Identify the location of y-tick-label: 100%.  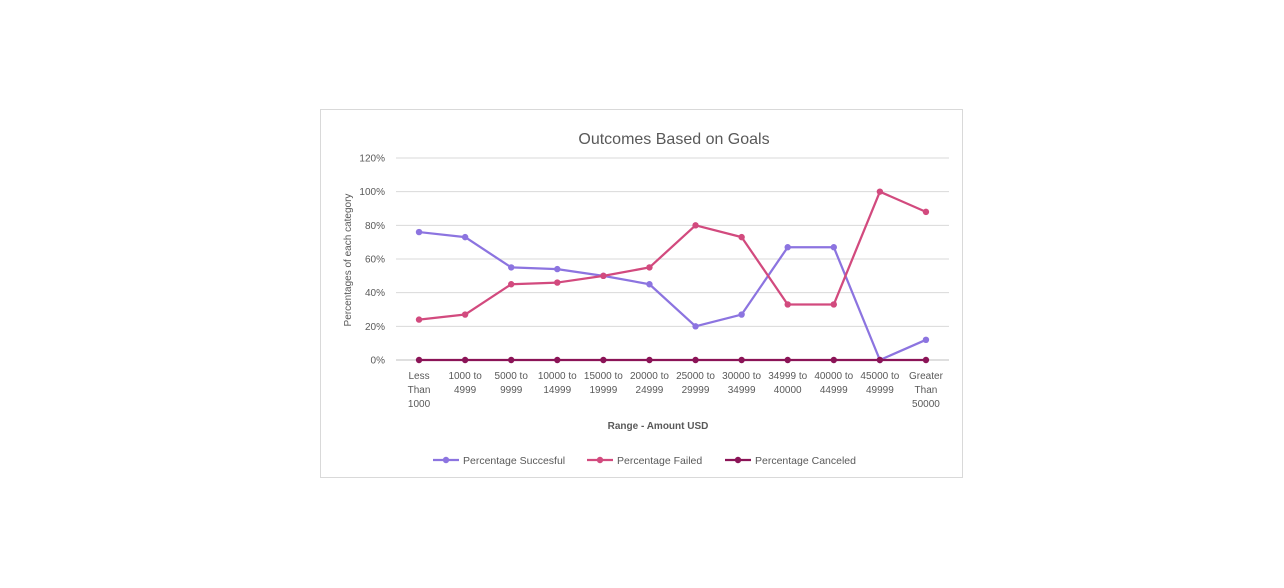
(372, 192).